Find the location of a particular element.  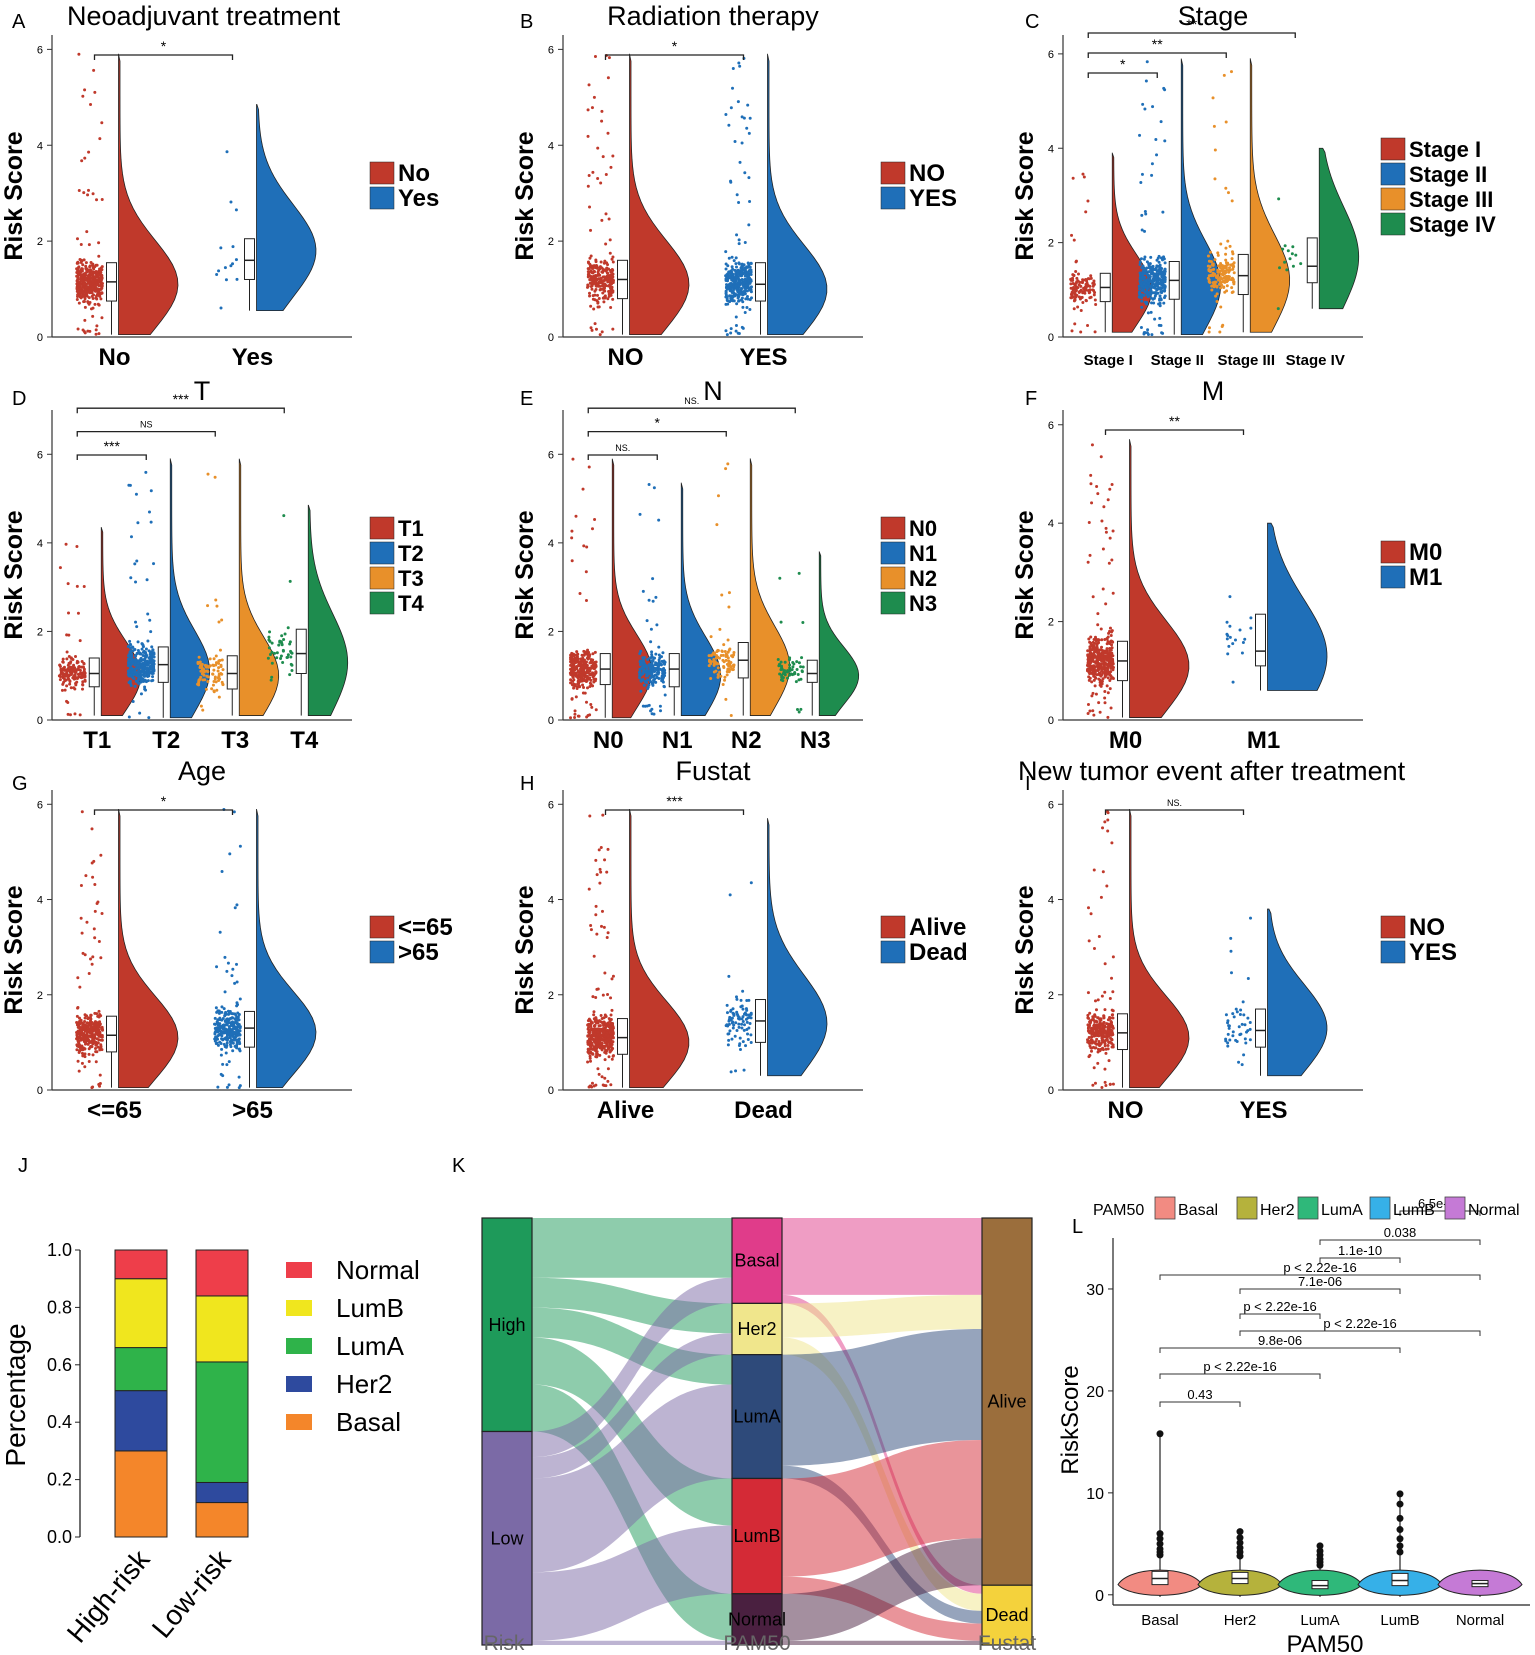

violin-Stage IV is located at coordinates (1339, 228).